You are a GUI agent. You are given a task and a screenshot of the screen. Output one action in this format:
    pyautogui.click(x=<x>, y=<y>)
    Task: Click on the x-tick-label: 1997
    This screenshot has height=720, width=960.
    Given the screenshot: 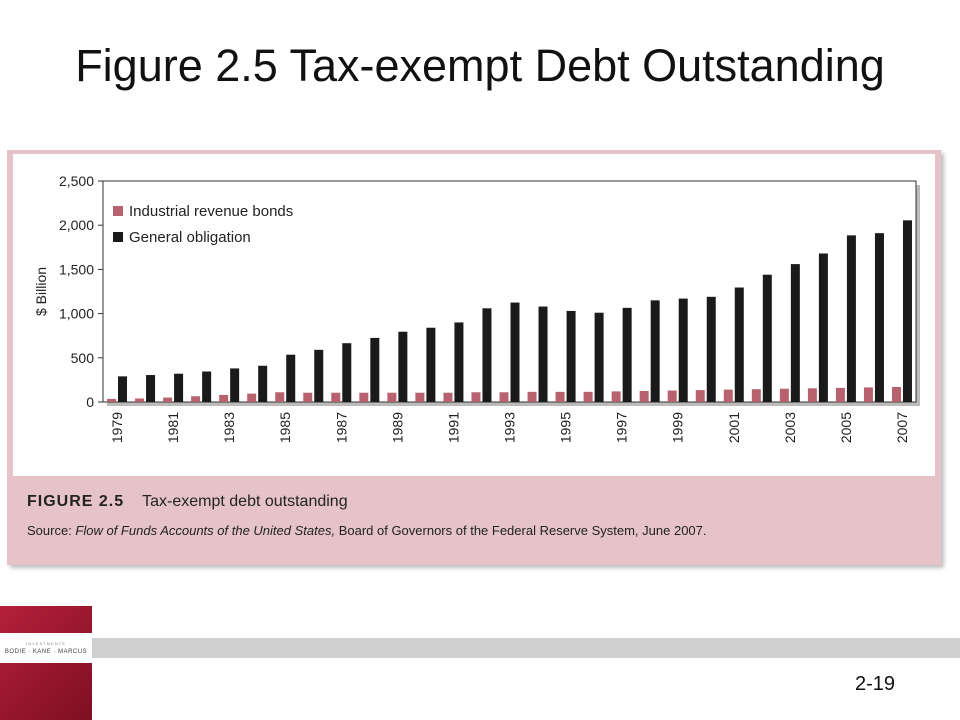 What is the action you would take?
    pyautogui.click(x=622, y=427)
    